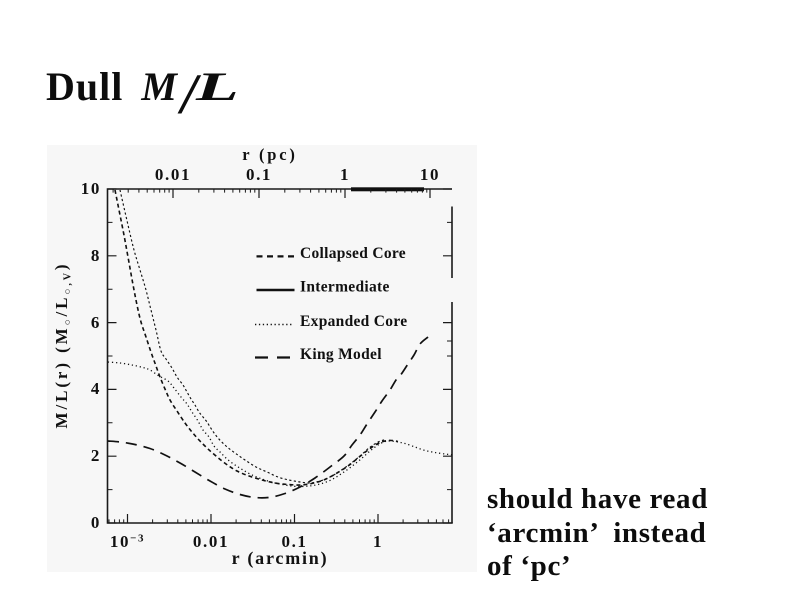 This screenshot has height=600, width=800. Describe the element at coordinates (96, 388) in the screenshot. I see `svg-text: 4` at that location.